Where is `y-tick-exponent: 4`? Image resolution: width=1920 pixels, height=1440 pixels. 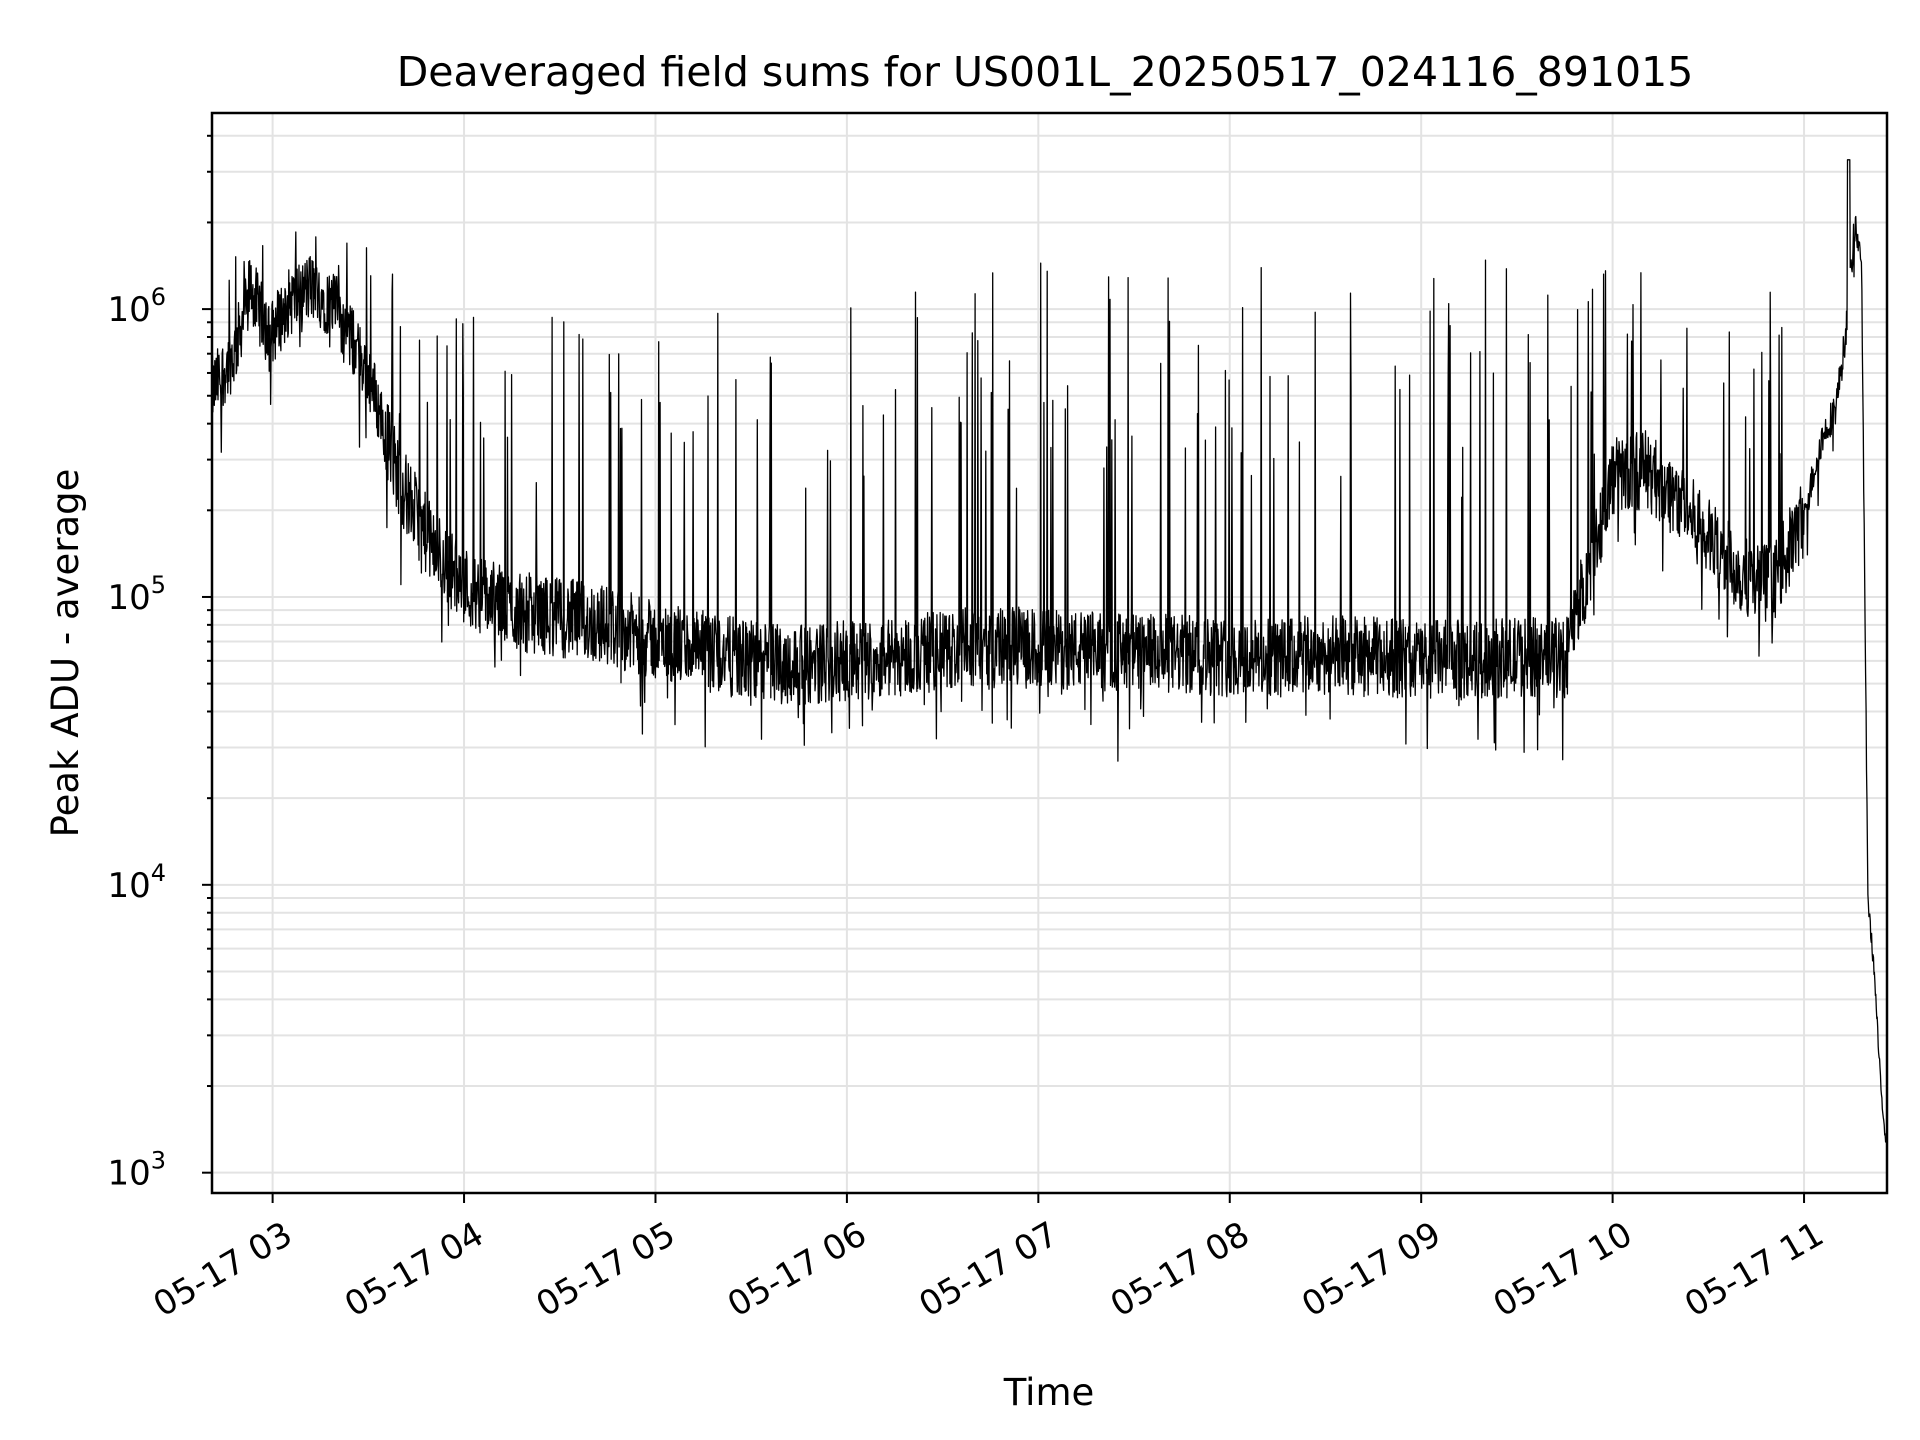 y-tick-exponent: 4 is located at coordinates (158, 873).